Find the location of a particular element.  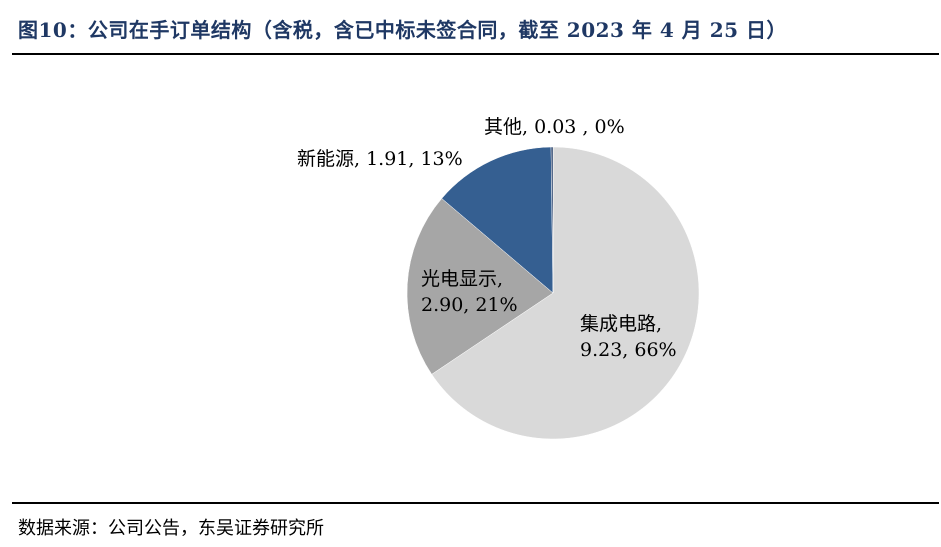

source-note: 数据来源：公司公告，东吴证券研究所 is located at coordinates (171, 528).